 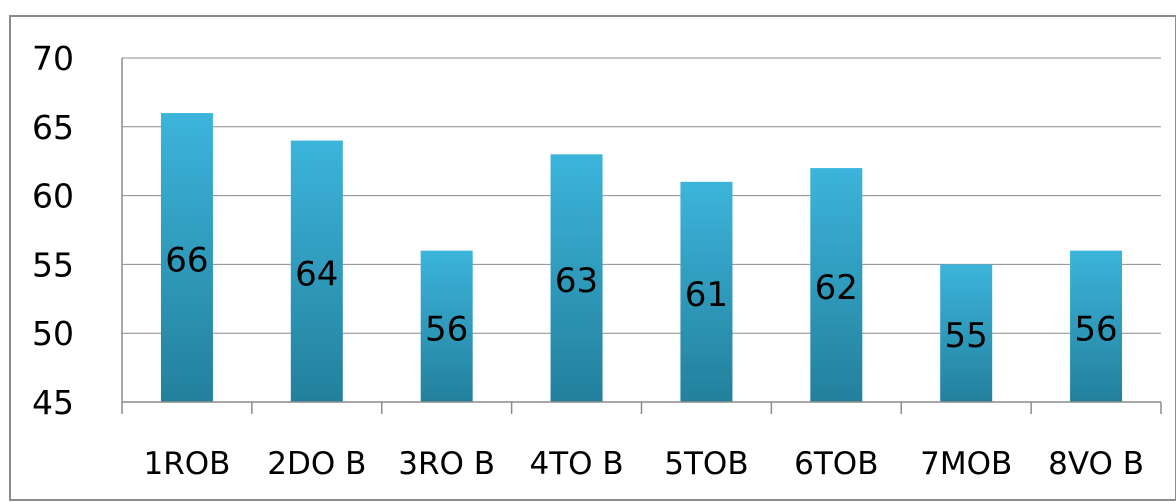 What do you see at coordinates (643, 464) in the screenshot?
I see `category-labels: 1ROB 2DO B 3RO B 4TO B 5TOB 6TOB 7MOB 8VO B` at bounding box center [643, 464].